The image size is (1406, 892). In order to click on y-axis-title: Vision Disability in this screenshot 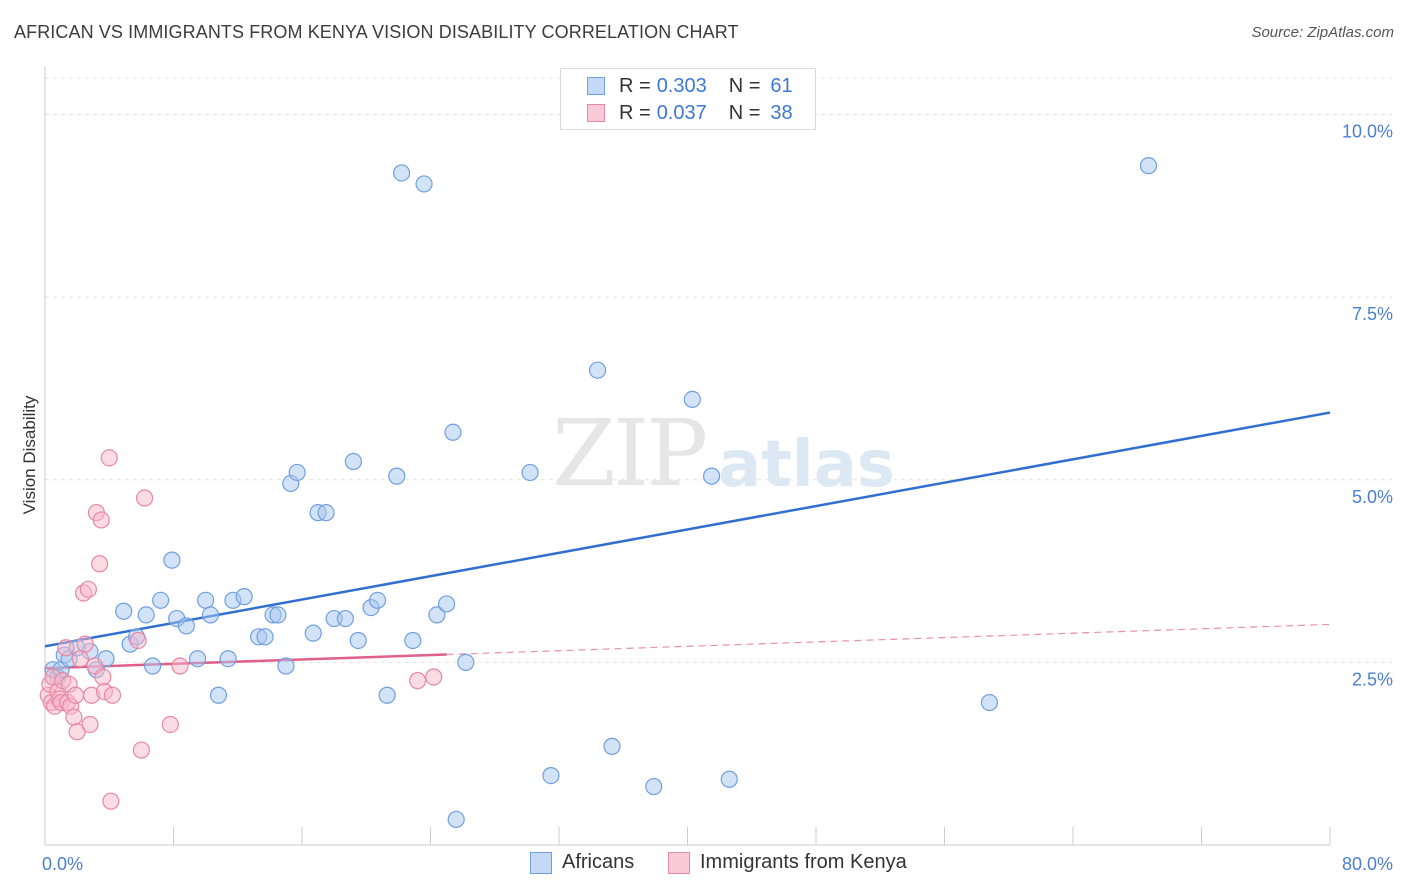, I will do `click(29, 454)`.